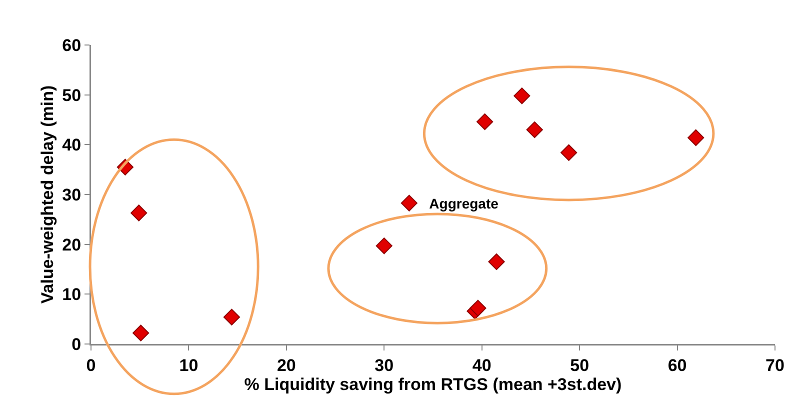 The height and width of the screenshot is (410, 799). I want to click on y-tick-label: 30, so click(72, 194).